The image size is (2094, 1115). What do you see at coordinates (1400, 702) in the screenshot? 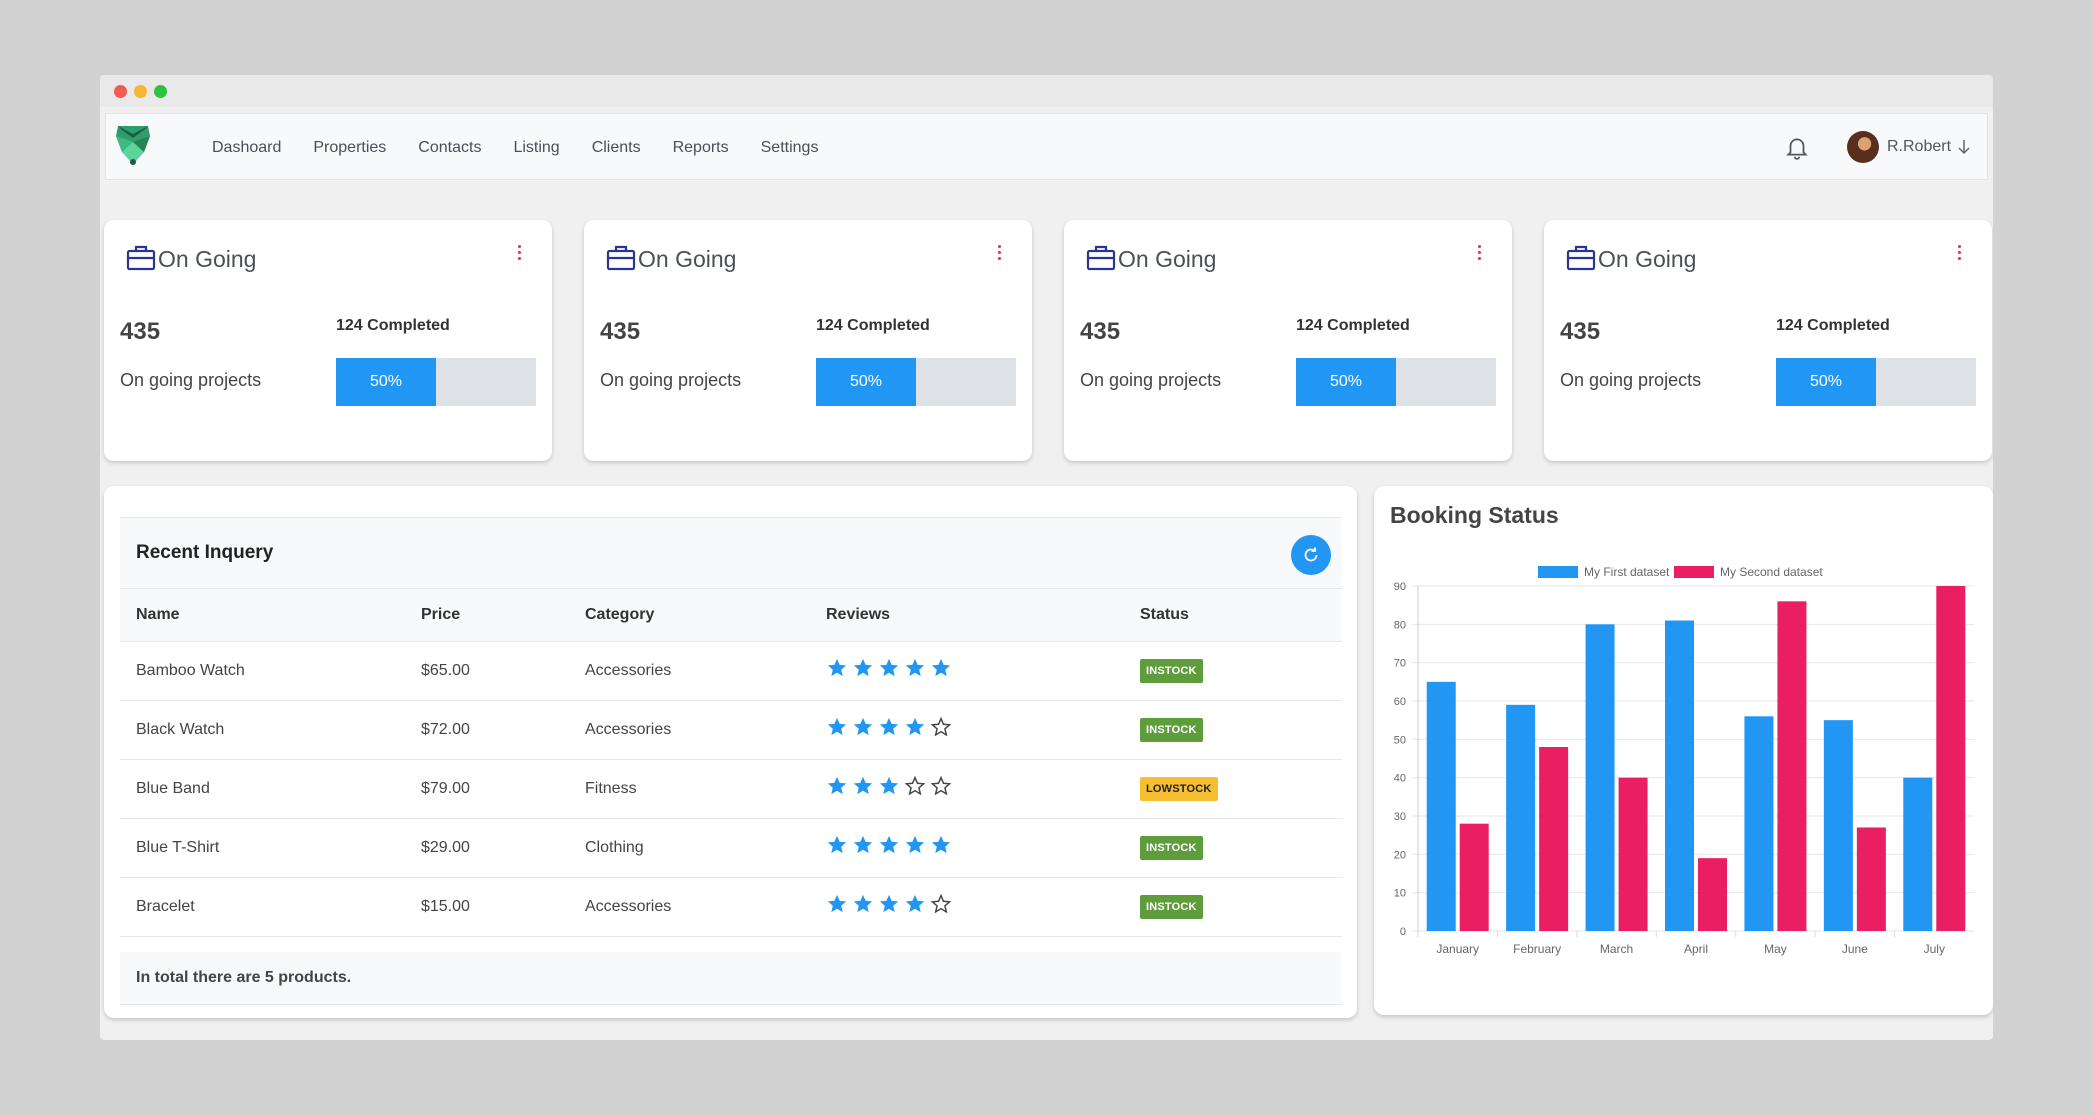
I see `y-tick-label: 60` at bounding box center [1400, 702].